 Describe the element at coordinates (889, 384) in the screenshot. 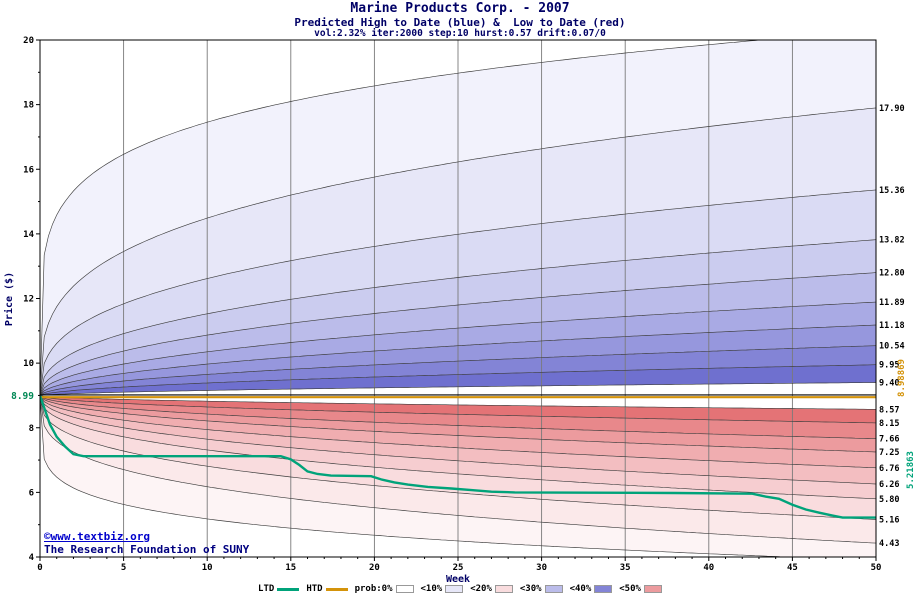

I see `right-value-label: 9.40` at that location.